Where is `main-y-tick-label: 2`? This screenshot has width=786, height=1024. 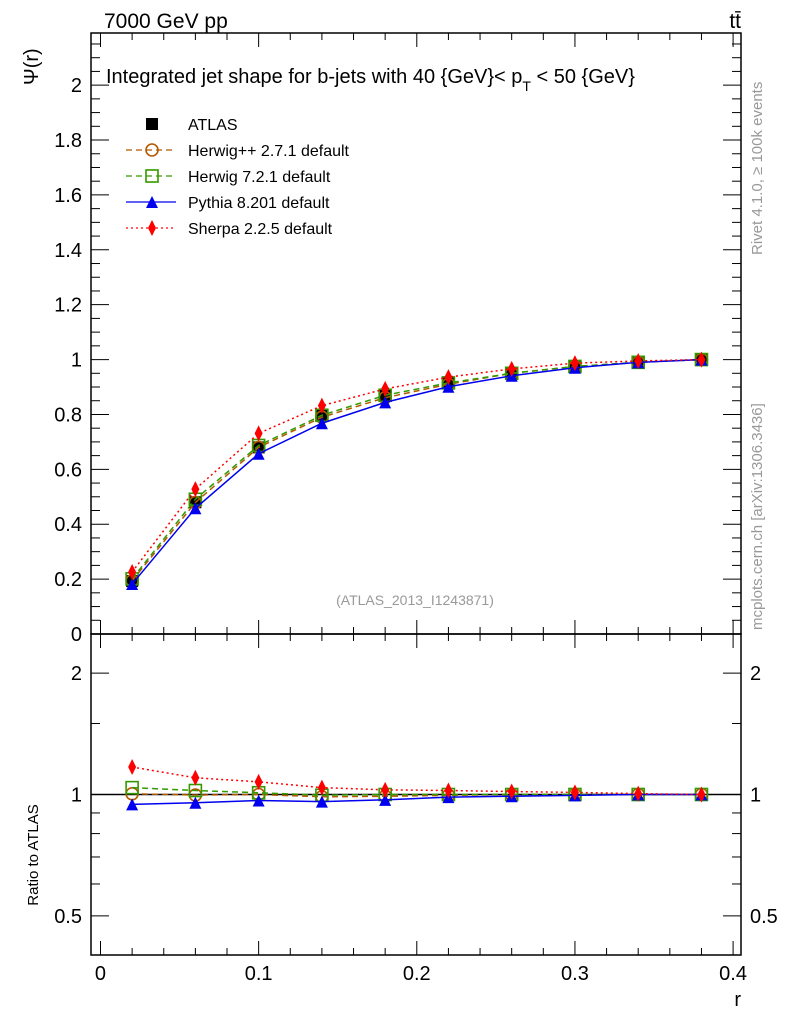
main-y-tick-label: 2 is located at coordinates (76, 86).